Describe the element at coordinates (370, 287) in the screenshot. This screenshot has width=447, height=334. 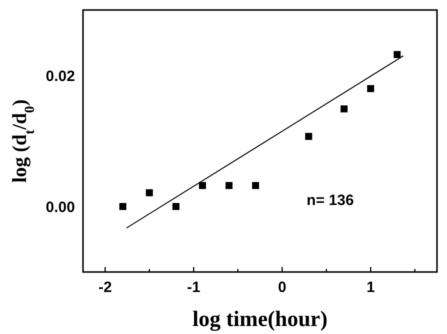
I see `x-tick-label: 1` at that location.